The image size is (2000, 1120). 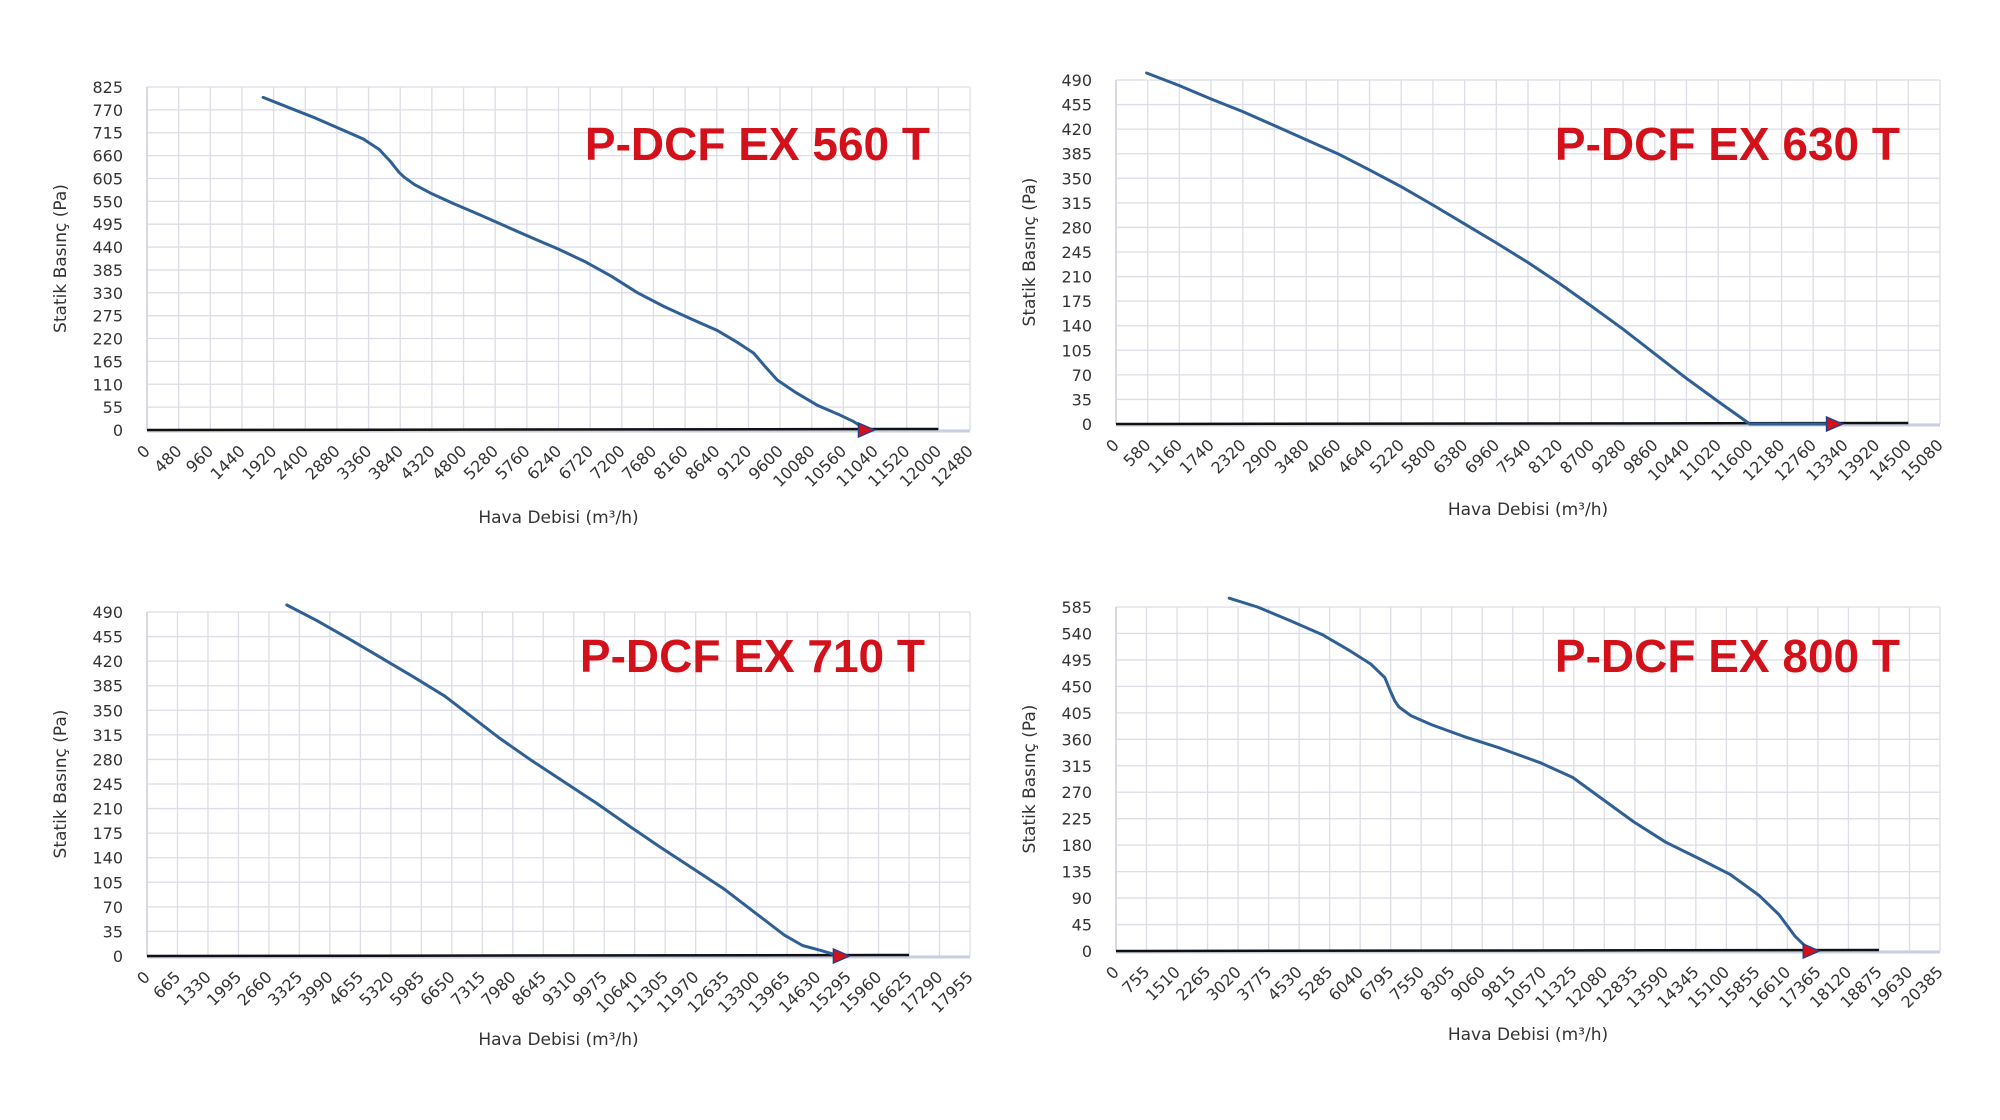 What do you see at coordinates (107, 87) in the screenshot?
I see `y-tick-label: 825` at bounding box center [107, 87].